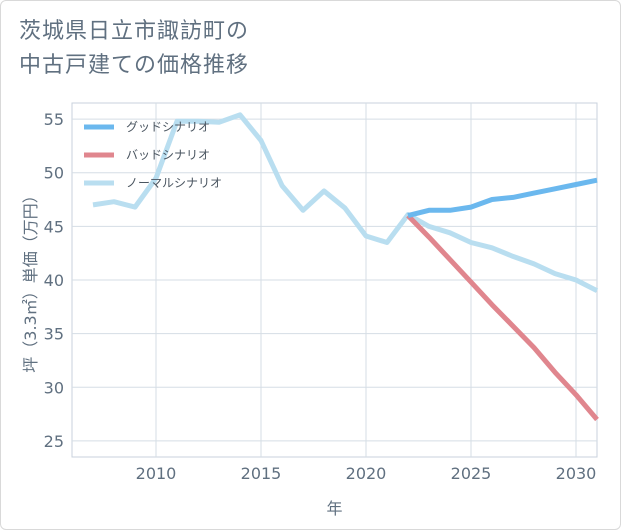 This screenshot has width=621, height=530. What do you see at coordinates (174, 183) in the screenshot?
I see `legend-label-3: ノーマルシナリオ` at bounding box center [174, 183].